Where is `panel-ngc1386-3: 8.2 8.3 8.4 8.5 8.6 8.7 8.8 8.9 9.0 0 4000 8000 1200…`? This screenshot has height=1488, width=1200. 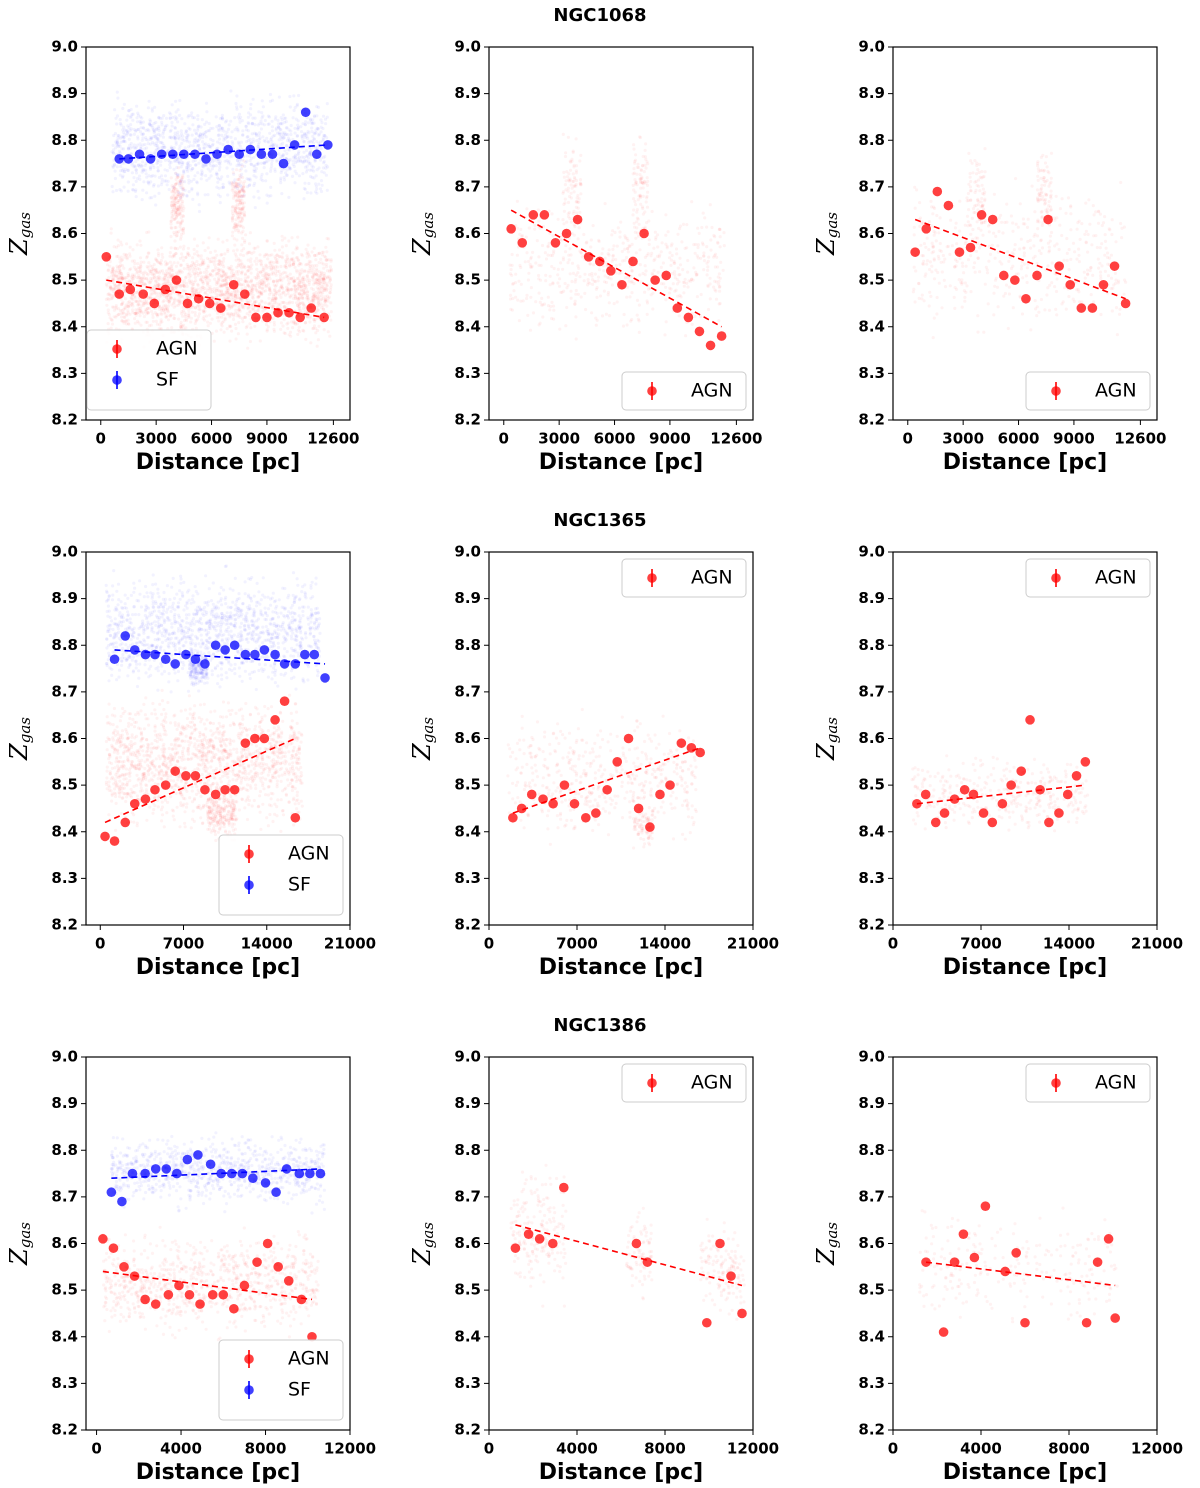 panel-ngc1386-3: 8.2 8.3 8.4 8.5 8.6 8.7 8.8 8.9 9.0 0 4000 8000 1200… is located at coordinates (998, 1267).